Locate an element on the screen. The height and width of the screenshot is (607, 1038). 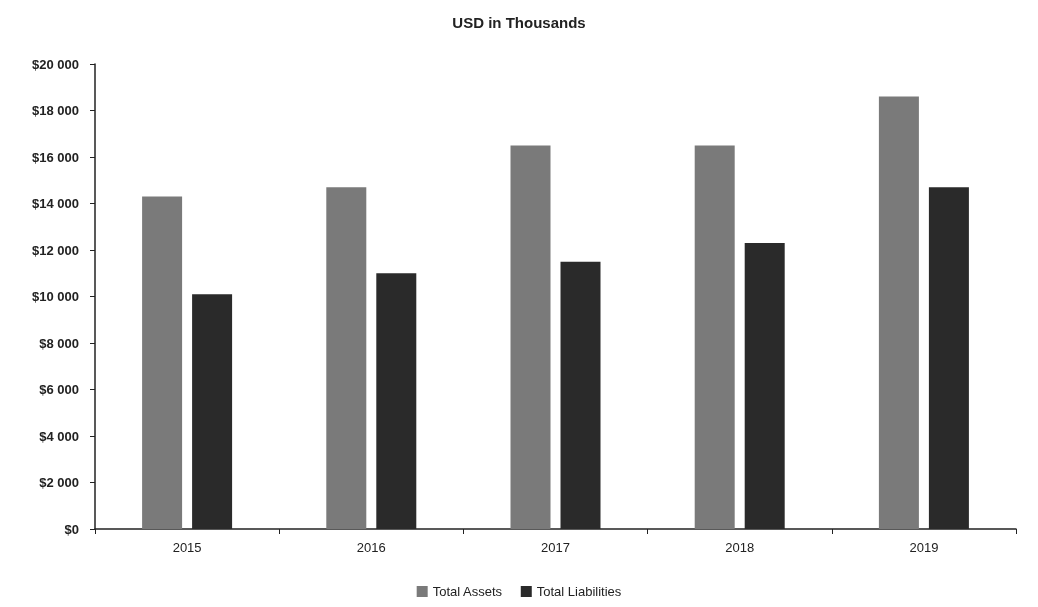
y-tick-label: $14 000 is located at coordinates (55, 203).